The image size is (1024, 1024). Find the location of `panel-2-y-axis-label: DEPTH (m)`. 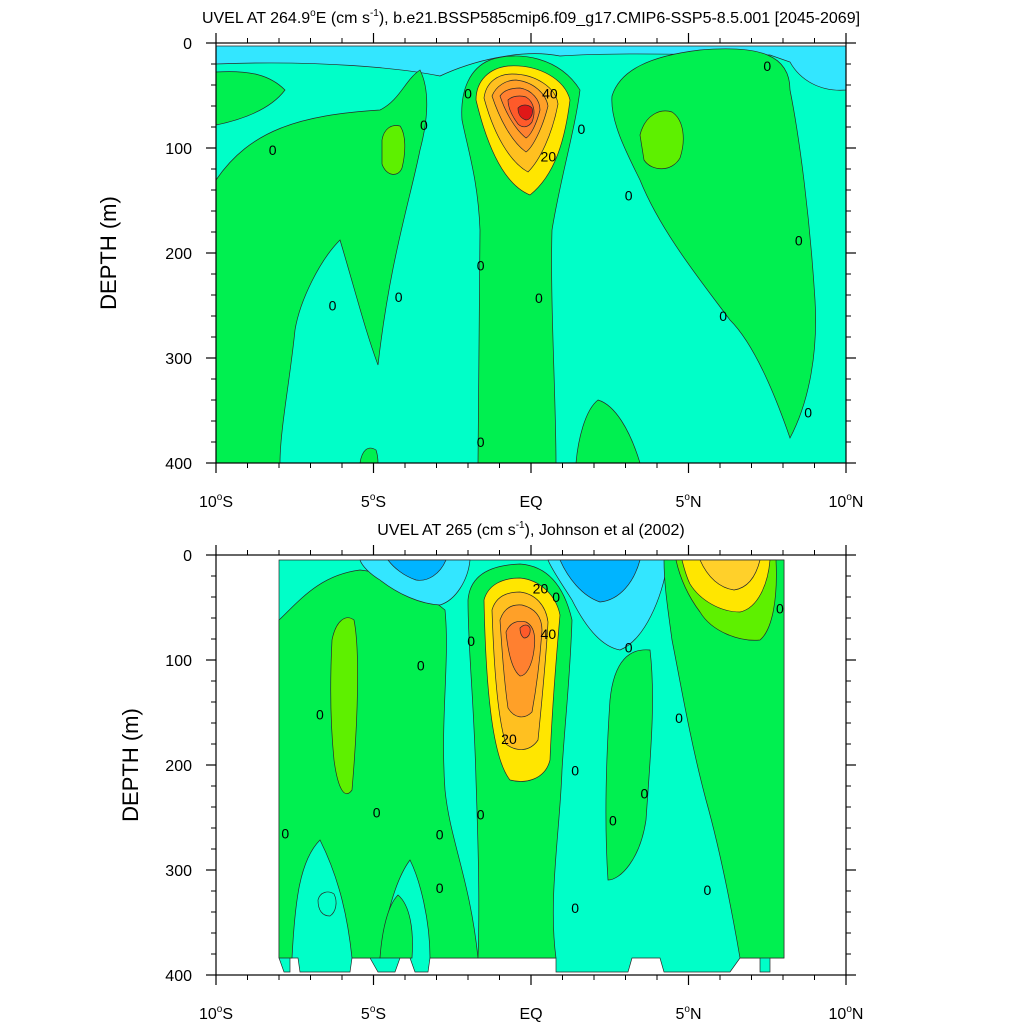

panel-2-y-axis-label: DEPTH (m) is located at coordinates (130, 765).